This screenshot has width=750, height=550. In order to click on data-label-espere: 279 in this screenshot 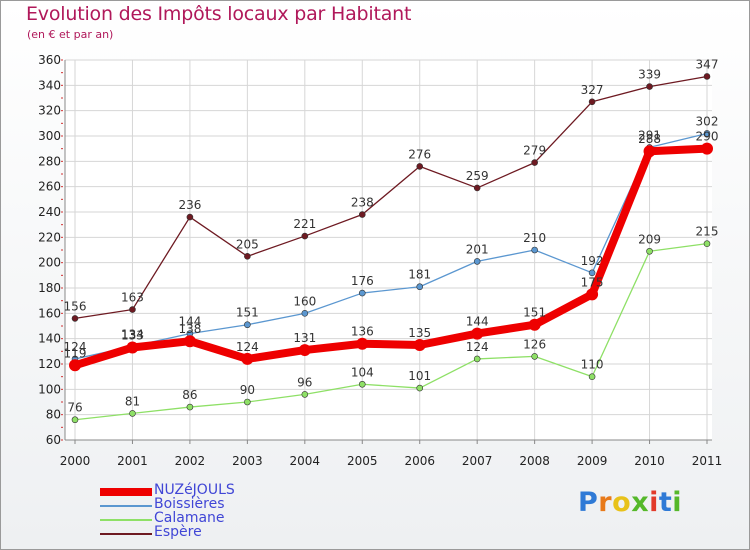, I will do `click(534, 151)`.